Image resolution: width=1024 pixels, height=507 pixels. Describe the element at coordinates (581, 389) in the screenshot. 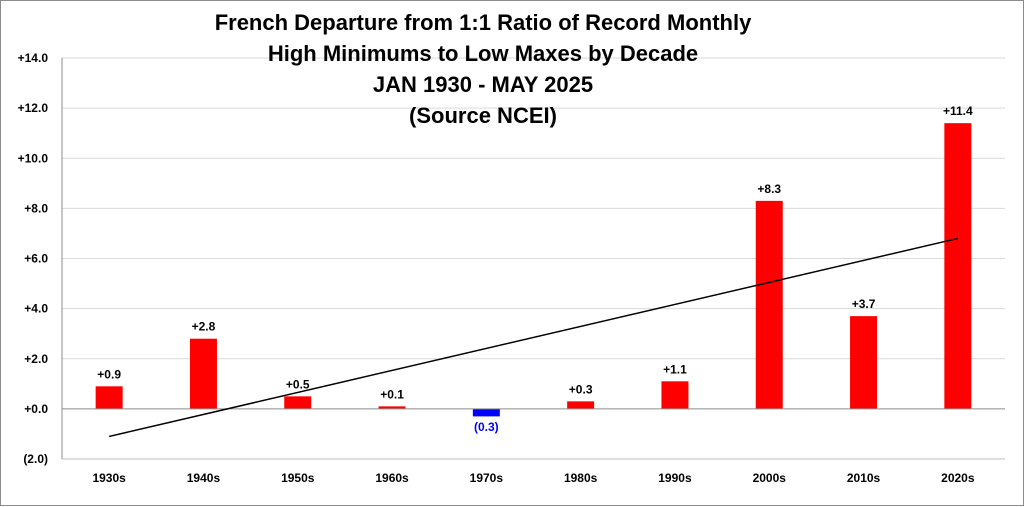

I see `data-label-1980s: +0.3` at that location.